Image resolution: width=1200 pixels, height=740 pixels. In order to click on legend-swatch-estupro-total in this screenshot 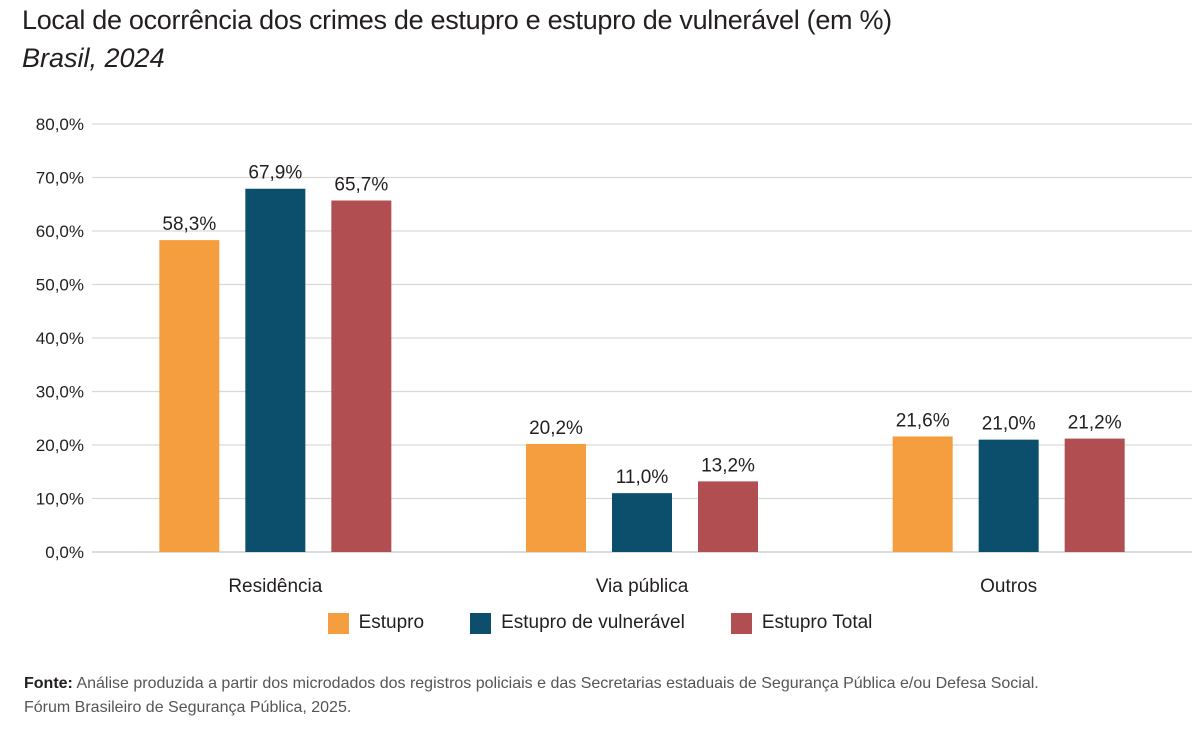, I will do `click(741, 623)`.